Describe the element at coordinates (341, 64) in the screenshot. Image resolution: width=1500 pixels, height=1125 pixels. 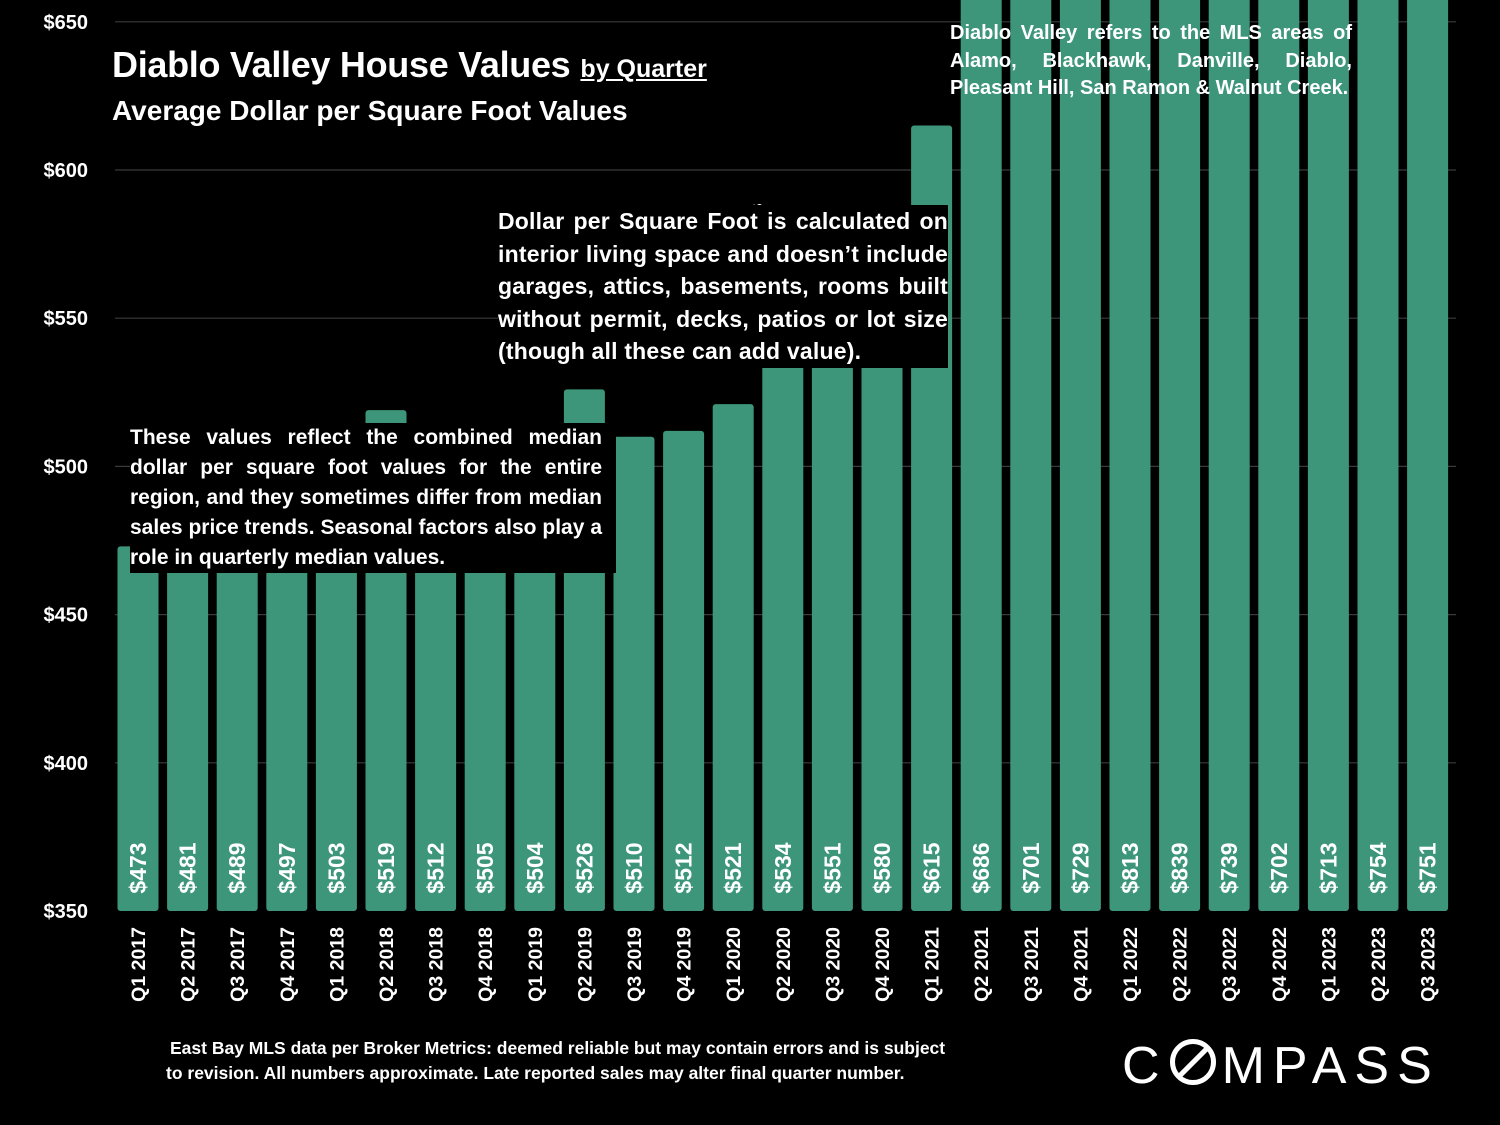
I see `title-main: Diablo Valley House Values` at that location.